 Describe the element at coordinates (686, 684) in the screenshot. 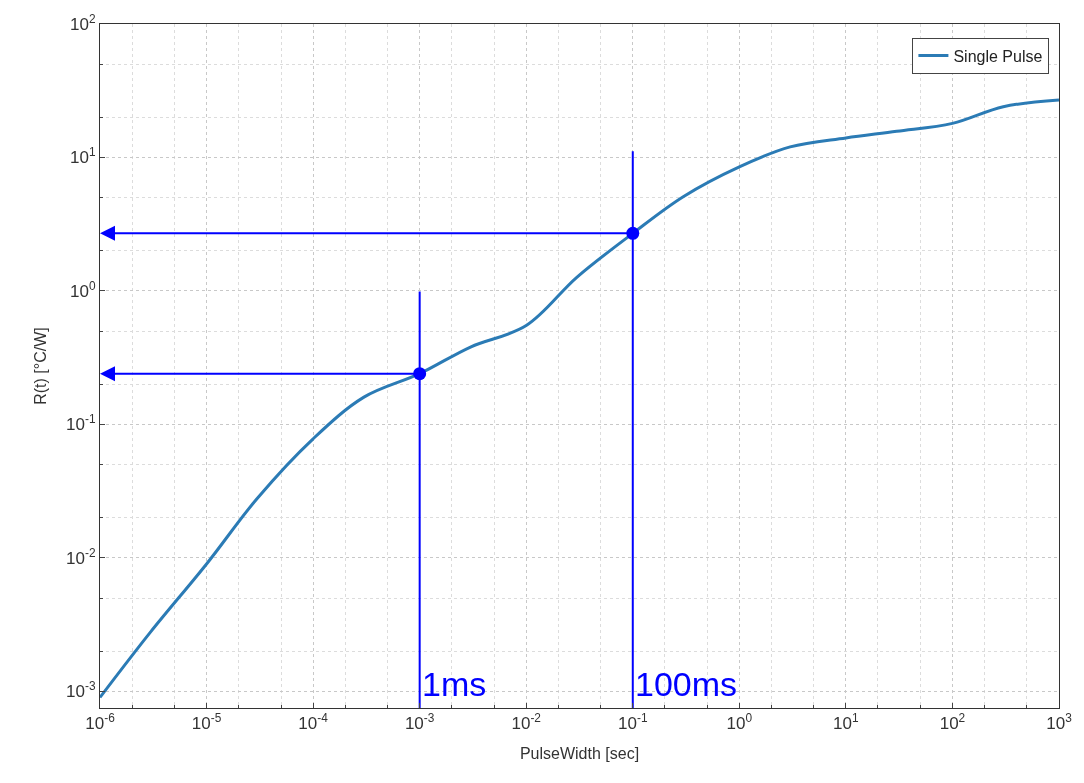

I see `ref-line-label: 100ms` at that location.